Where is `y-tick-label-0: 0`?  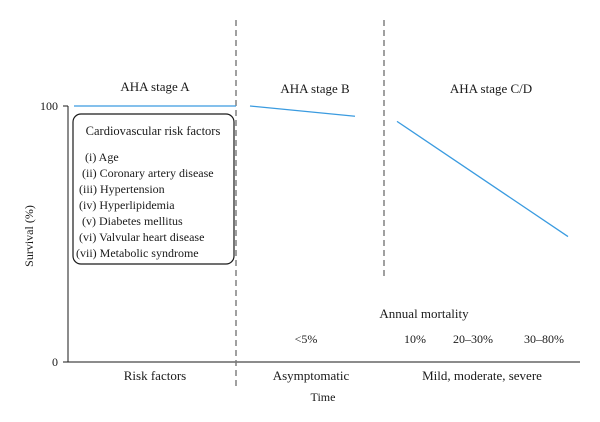 y-tick-label-0: 0 is located at coordinates (55, 362).